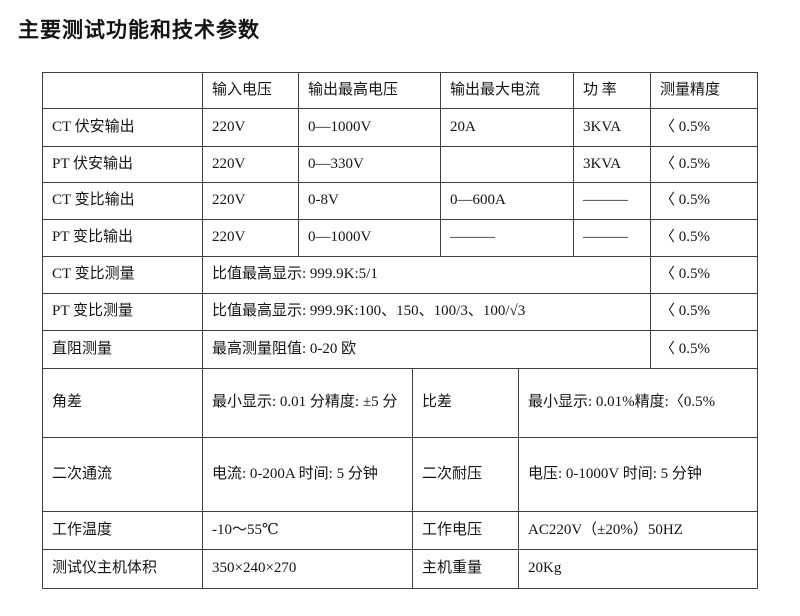 This screenshot has height=616, width=800. Describe the element at coordinates (369, 90) in the screenshot. I see `header-cell-max-output-voltage: 输出最高电压` at that location.